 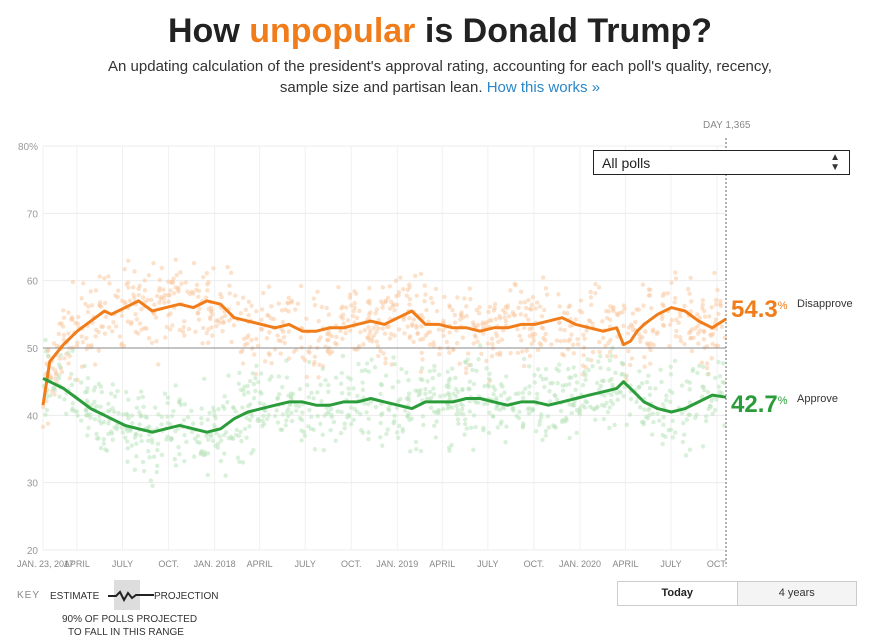 I want to click on y-tick-label: 80%, so click(x=28, y=147).